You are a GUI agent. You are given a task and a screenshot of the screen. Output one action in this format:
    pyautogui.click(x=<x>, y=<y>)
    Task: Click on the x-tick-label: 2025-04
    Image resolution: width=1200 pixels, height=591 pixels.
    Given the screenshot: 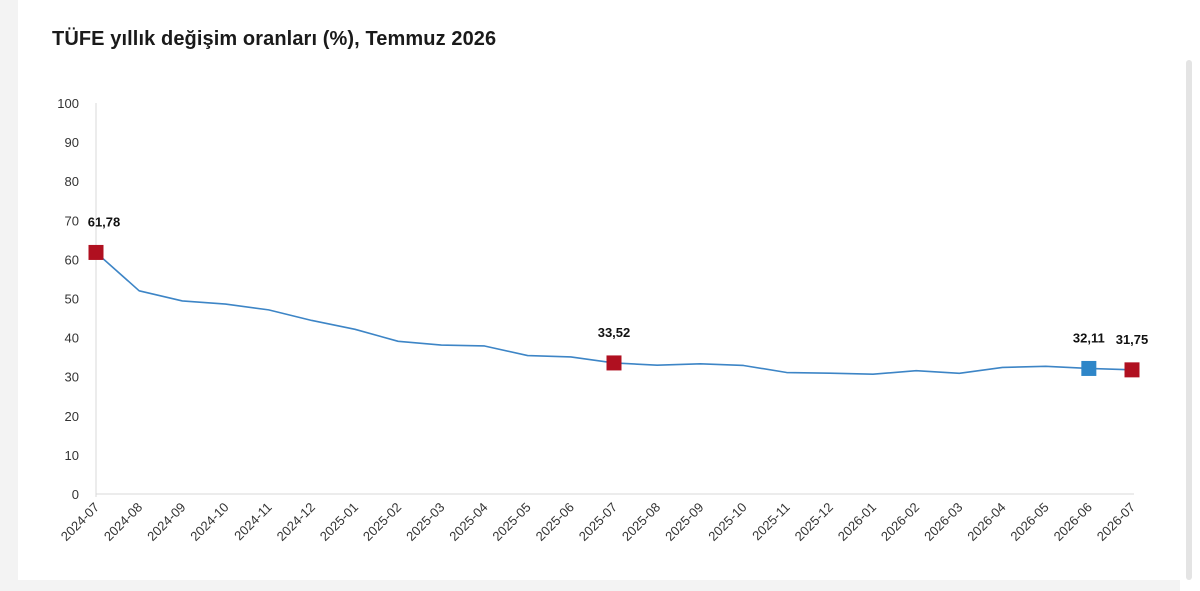 What is the action you would take?
    pyautogui.click(x=468, y=522)
    